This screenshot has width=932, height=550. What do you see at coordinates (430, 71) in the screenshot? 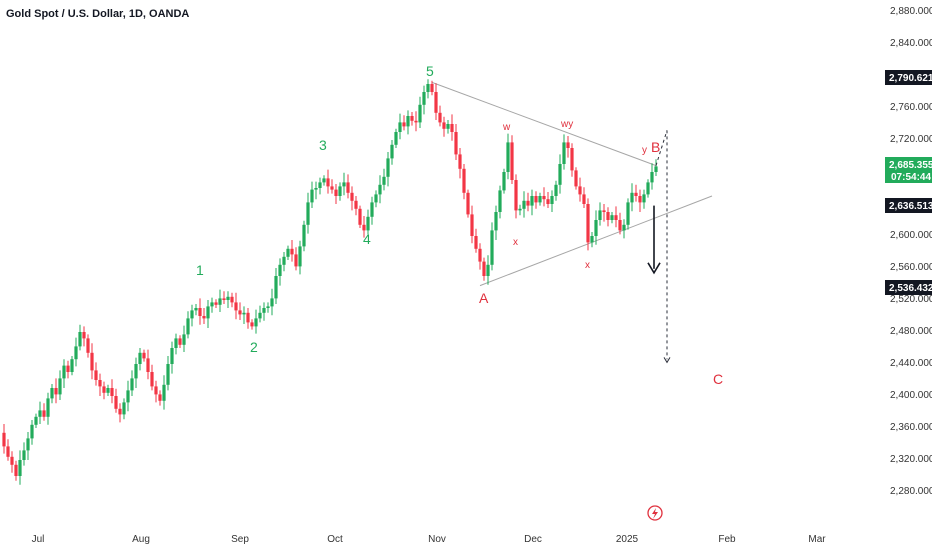
I see `wave-label-5: 5` at bounding box center [430, 71].